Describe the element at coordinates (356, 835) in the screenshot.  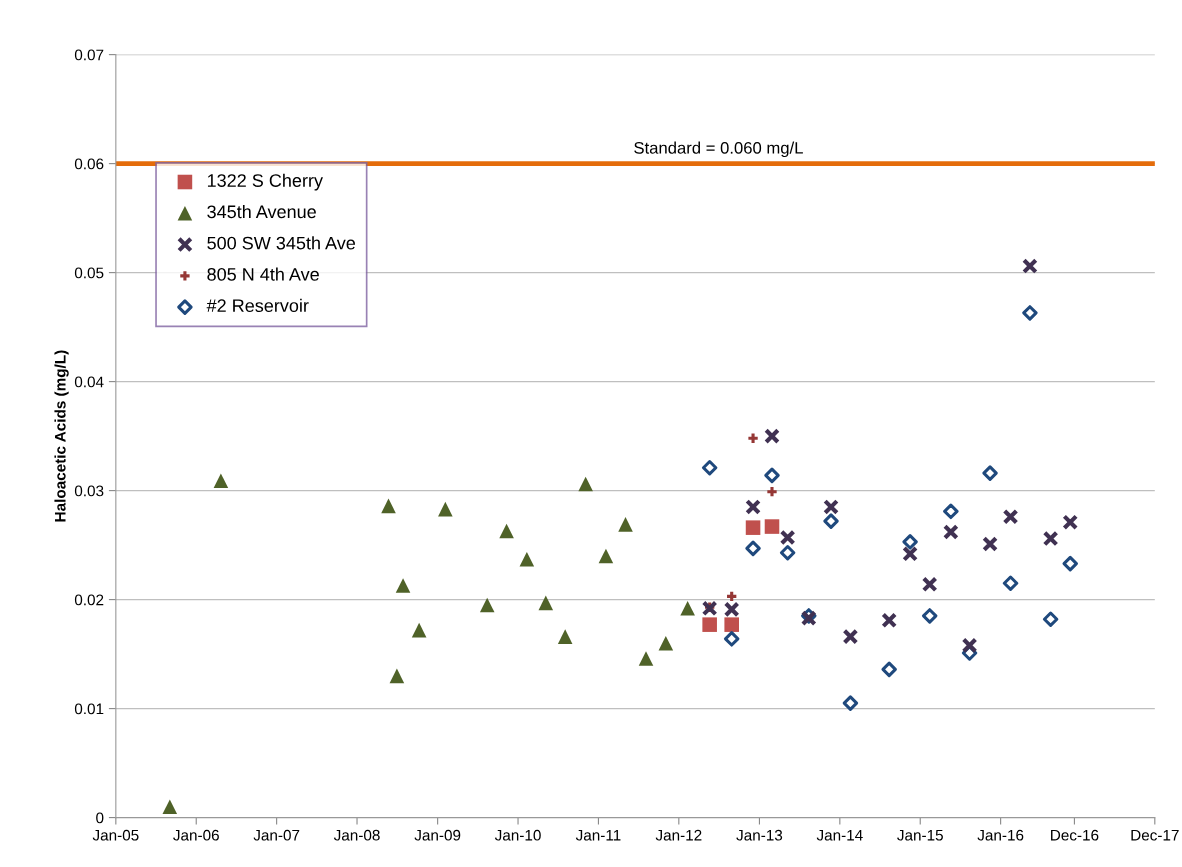
I see `x-tick-label: Jan-08` at that location.